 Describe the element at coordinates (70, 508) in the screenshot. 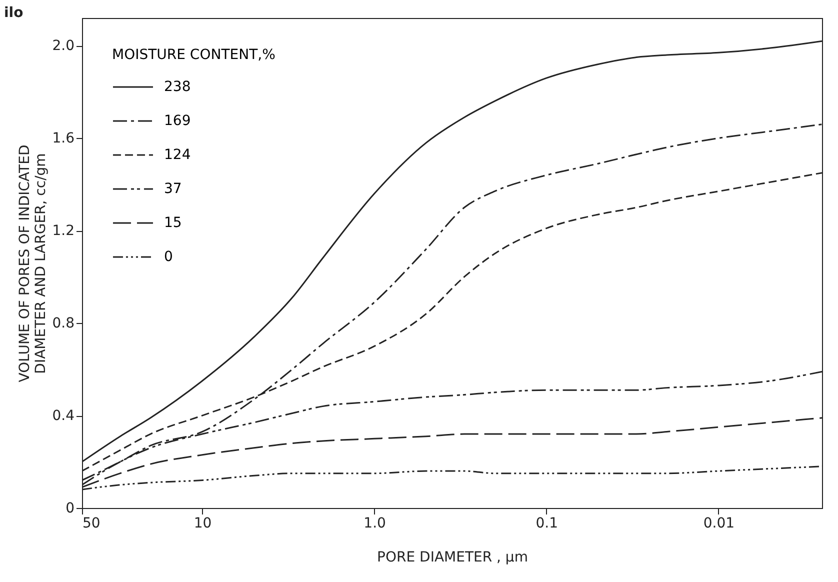

I see `y-tick-label: 0` at that location.